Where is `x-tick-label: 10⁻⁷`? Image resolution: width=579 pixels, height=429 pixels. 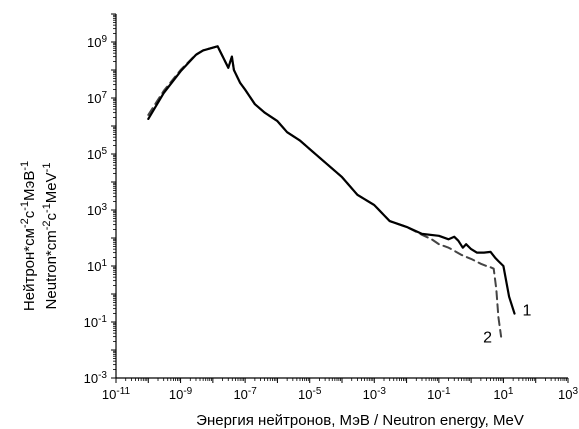
x-tick-label: 10⁻⁷ is located at coordinates (245, 394).